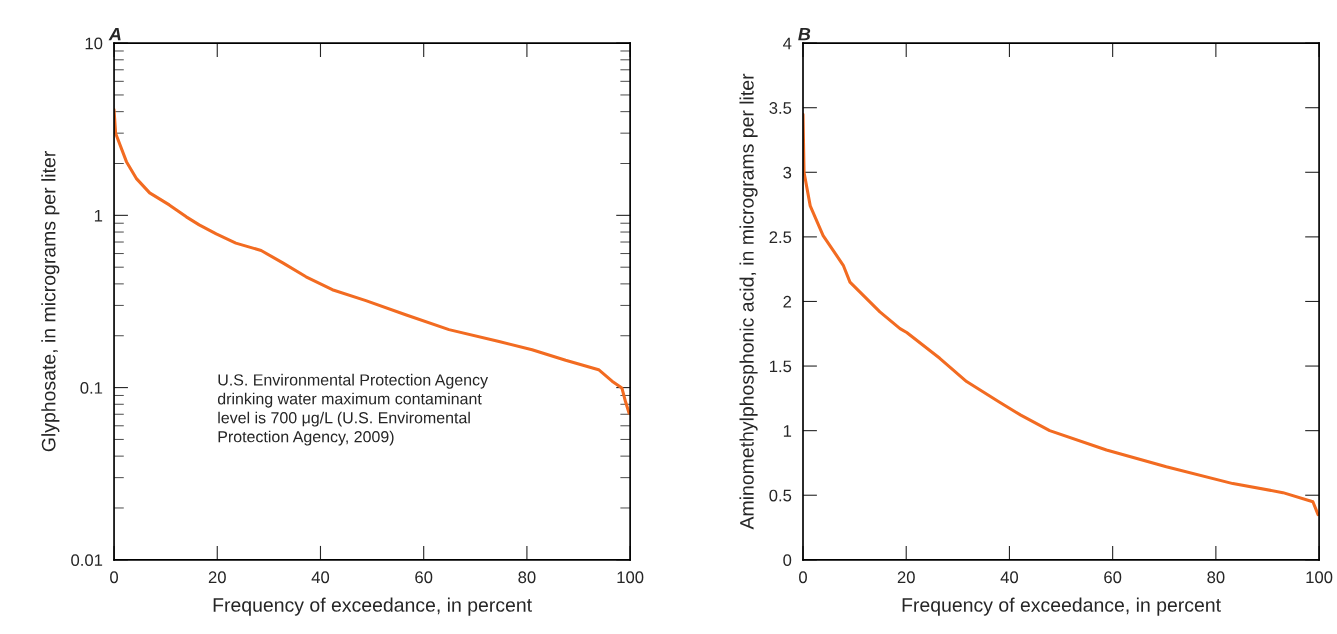 The width and height of the screenshot is (1337, 634). What do you see at coordinates (748, 301) in the screenshot?
I see `y-axis-title: Aminomethylphosphonic acid, in micrograms per liter` at bounding box center [748, 301].